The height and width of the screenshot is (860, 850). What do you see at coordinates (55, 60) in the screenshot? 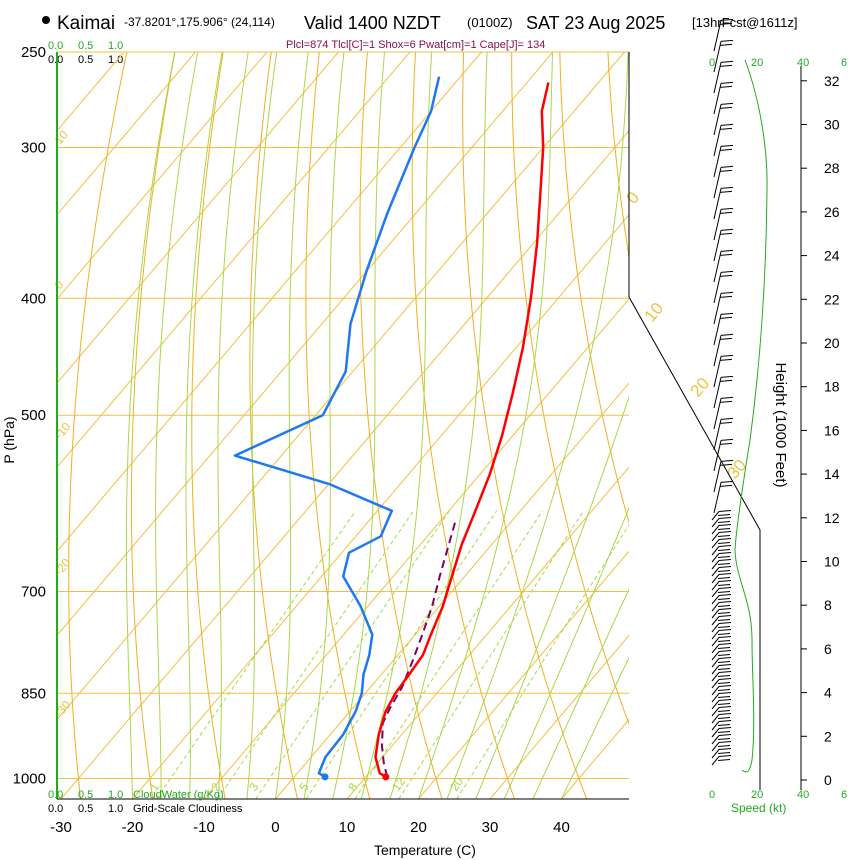
I see `top-cloudiness-tick: 0.0` at bounding box center [55, 60].